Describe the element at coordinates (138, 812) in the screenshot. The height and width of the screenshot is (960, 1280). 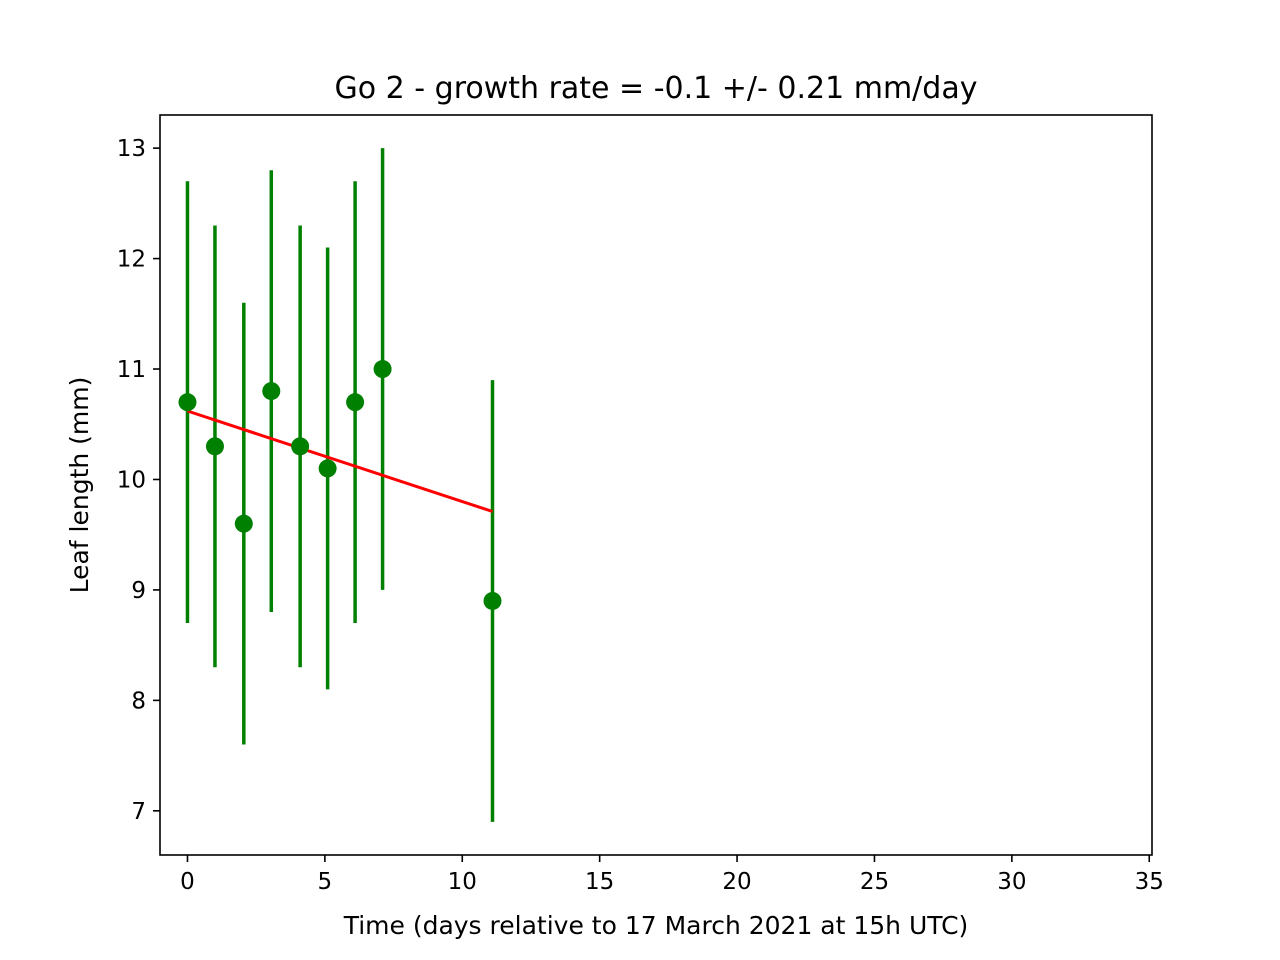
I see `y-tick-label: 7` at that location.